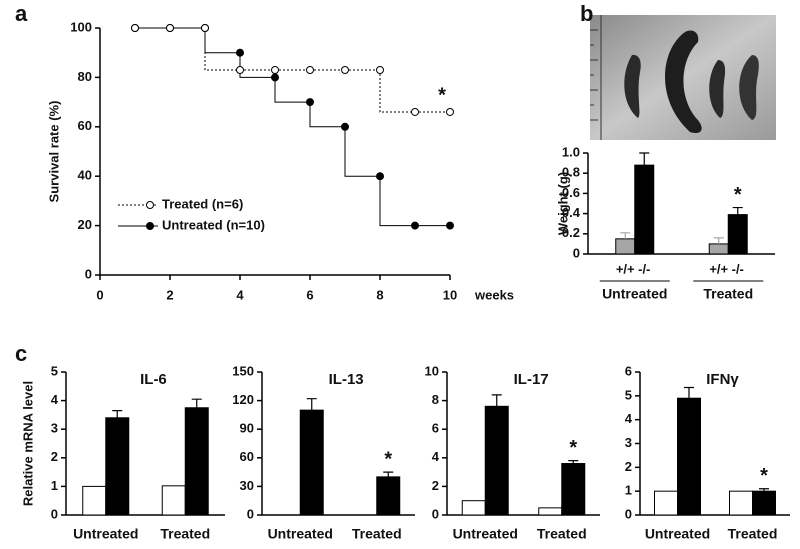  What do you see at coordinates (247, 428) in the screenshot?
I see `y-tick-label: 90` at bounding box center [247, 428].